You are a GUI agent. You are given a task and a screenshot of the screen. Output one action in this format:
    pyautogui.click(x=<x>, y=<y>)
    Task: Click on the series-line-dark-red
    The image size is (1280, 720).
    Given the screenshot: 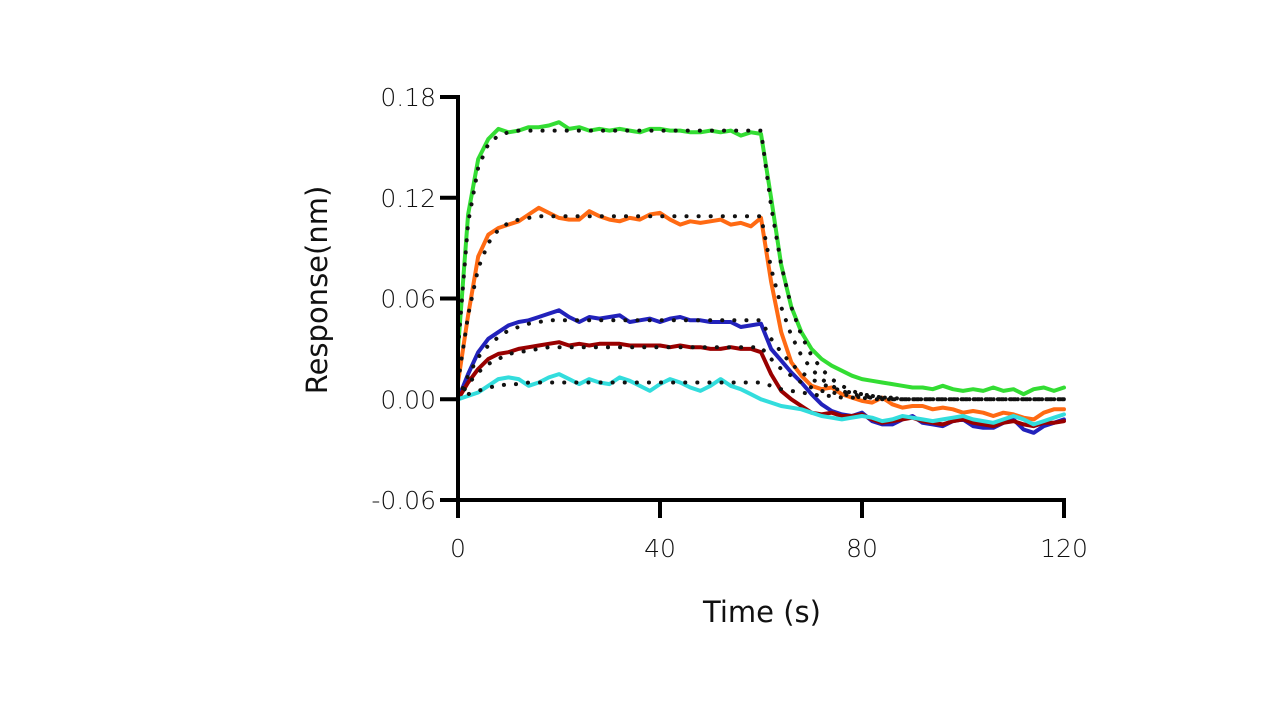 What is the action you would take?
    pyautogui.click(x=761, y=384)
    